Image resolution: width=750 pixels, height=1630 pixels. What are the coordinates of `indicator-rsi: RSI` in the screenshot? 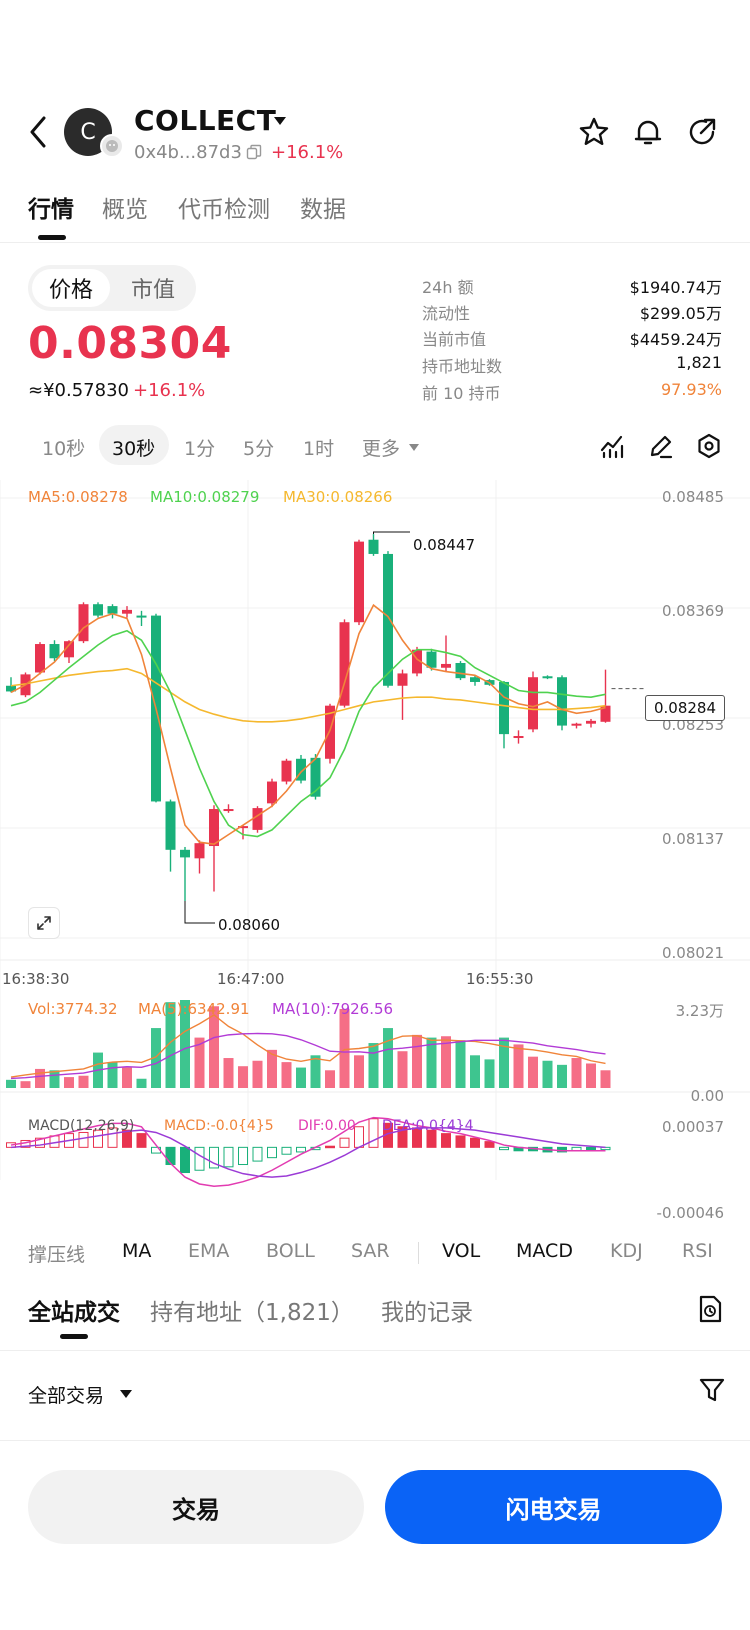 It's located at (697, 1251).